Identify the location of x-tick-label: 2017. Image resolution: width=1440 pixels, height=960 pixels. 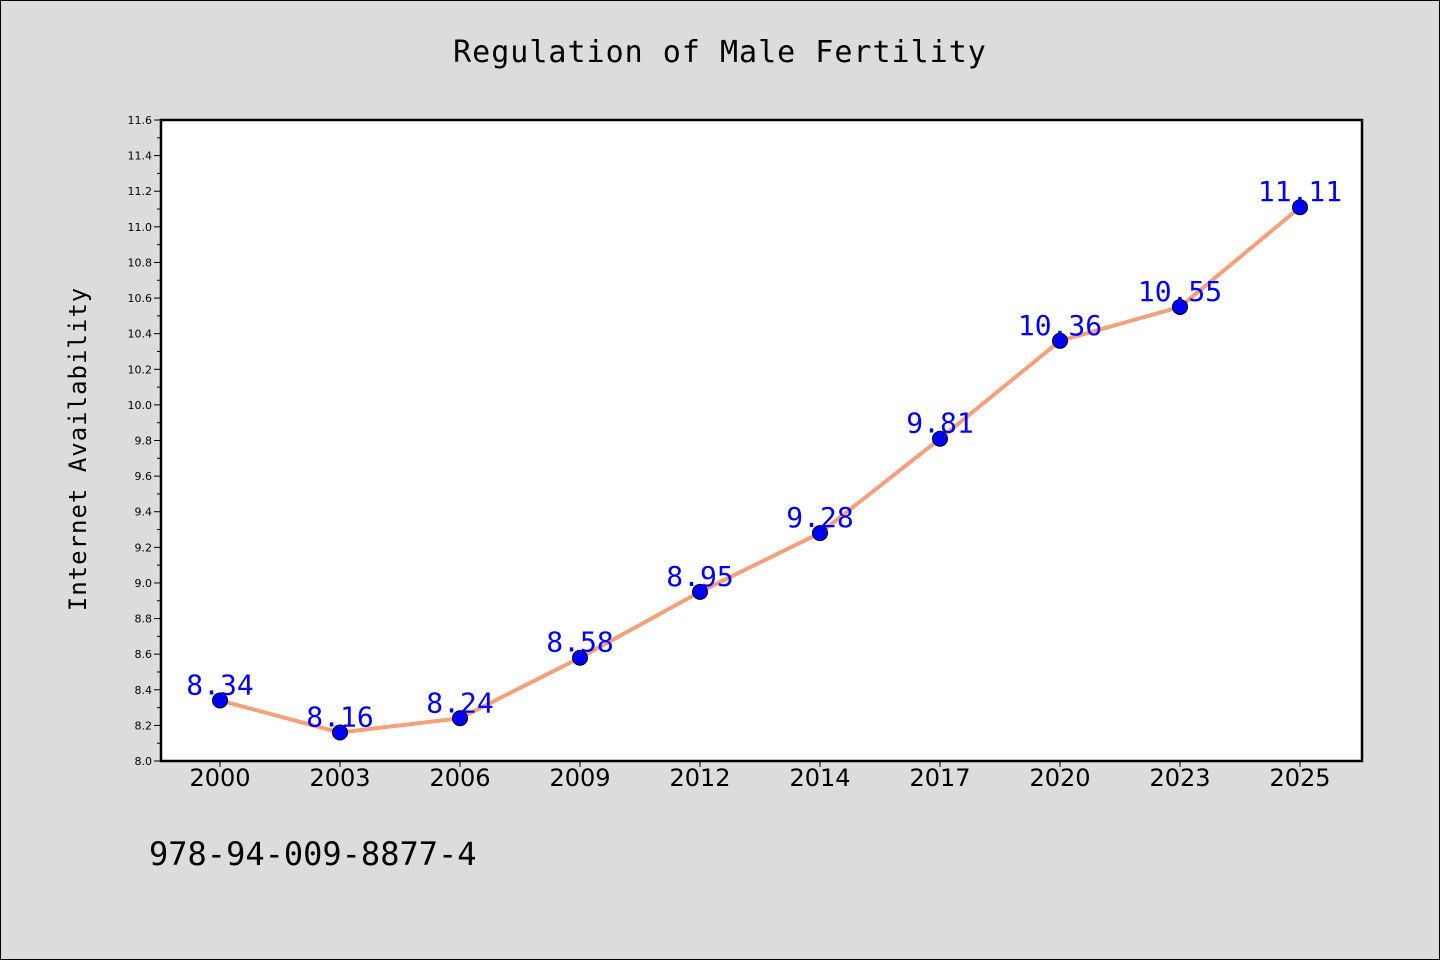
(939, 778).